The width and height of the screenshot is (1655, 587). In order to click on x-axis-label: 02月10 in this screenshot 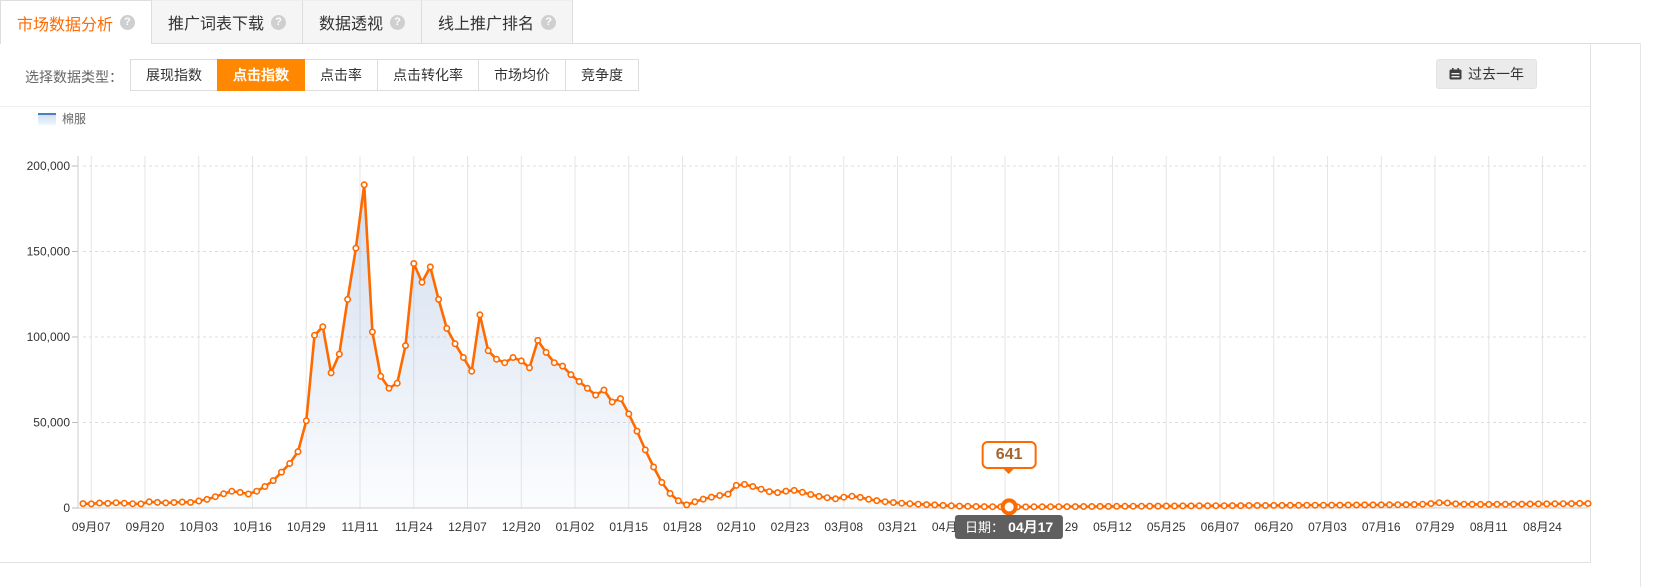, I will do `click(736, 527)`.